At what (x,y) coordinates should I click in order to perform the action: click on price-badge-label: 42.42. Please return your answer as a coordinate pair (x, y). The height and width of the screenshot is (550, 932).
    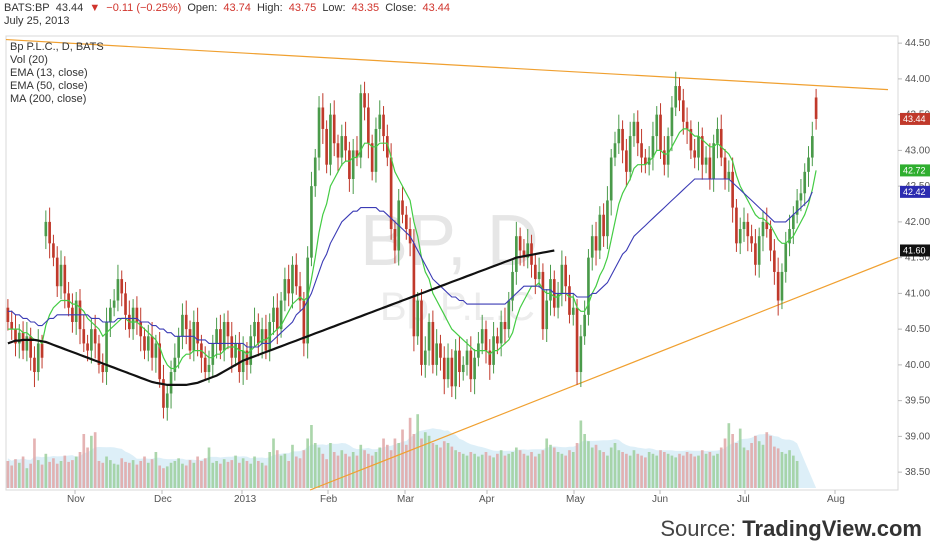
    Looking at the image, I should click on (914, 192).